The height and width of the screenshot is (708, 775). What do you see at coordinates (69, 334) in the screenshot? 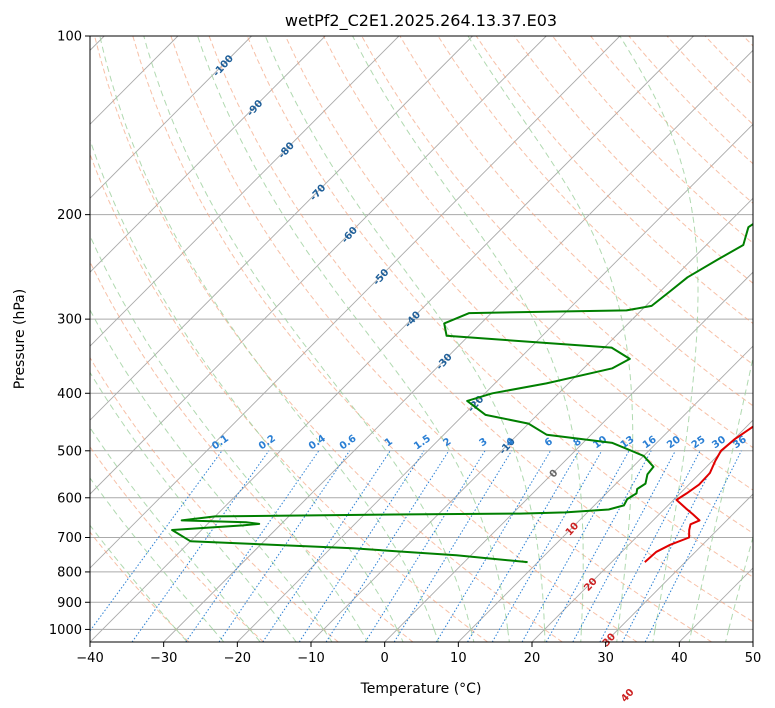
I see `y-axis: 100 200 300 400 500 600 700 800 900 1000` at bounding box center [69, 334].